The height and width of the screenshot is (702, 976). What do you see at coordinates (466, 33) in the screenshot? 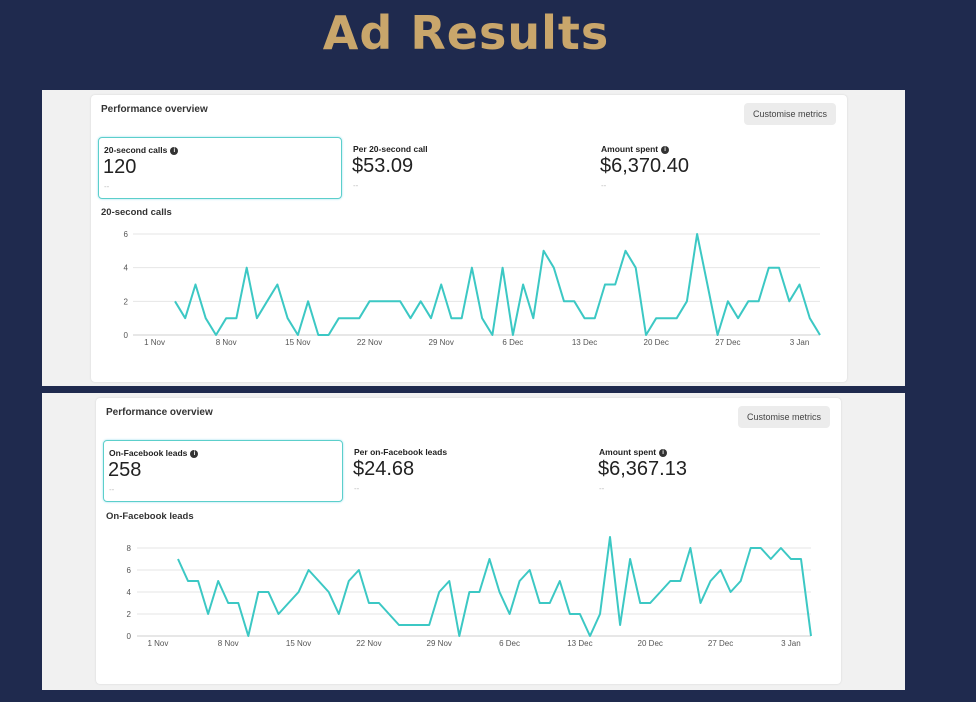
I see `page-title: Ad Results` at bounding box center [466, 33].